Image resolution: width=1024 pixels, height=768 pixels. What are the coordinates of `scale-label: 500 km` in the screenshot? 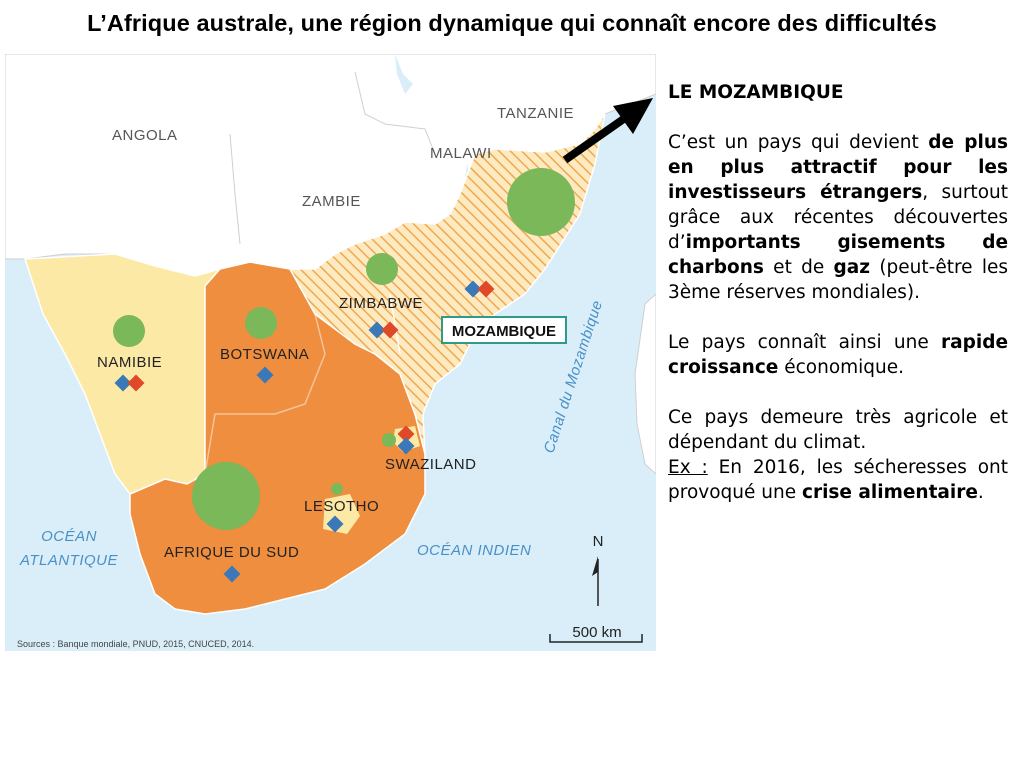 It's located at (596, 632).